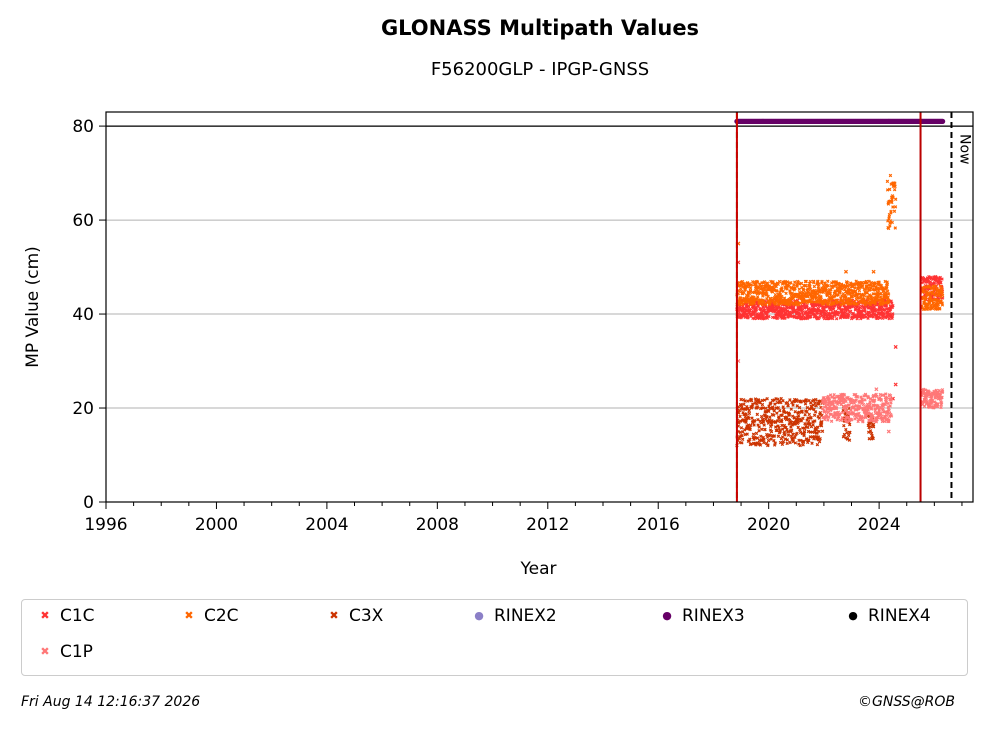  I want to click on legend-marker-rinex4: ●, so click(853, 615).